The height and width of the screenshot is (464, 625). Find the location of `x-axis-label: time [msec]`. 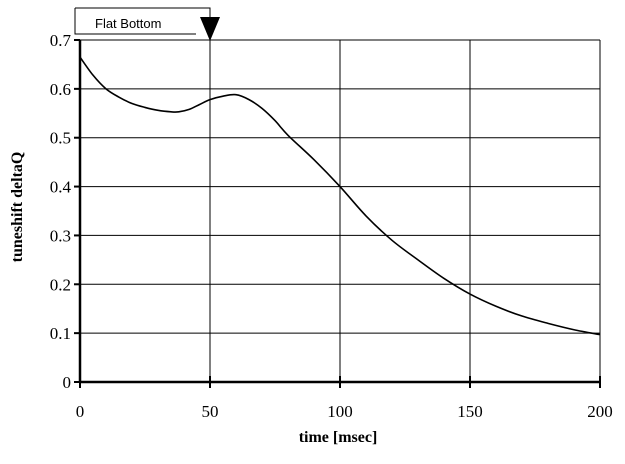

x-axis-label: time [msec] is located at coordinates (338, 437).